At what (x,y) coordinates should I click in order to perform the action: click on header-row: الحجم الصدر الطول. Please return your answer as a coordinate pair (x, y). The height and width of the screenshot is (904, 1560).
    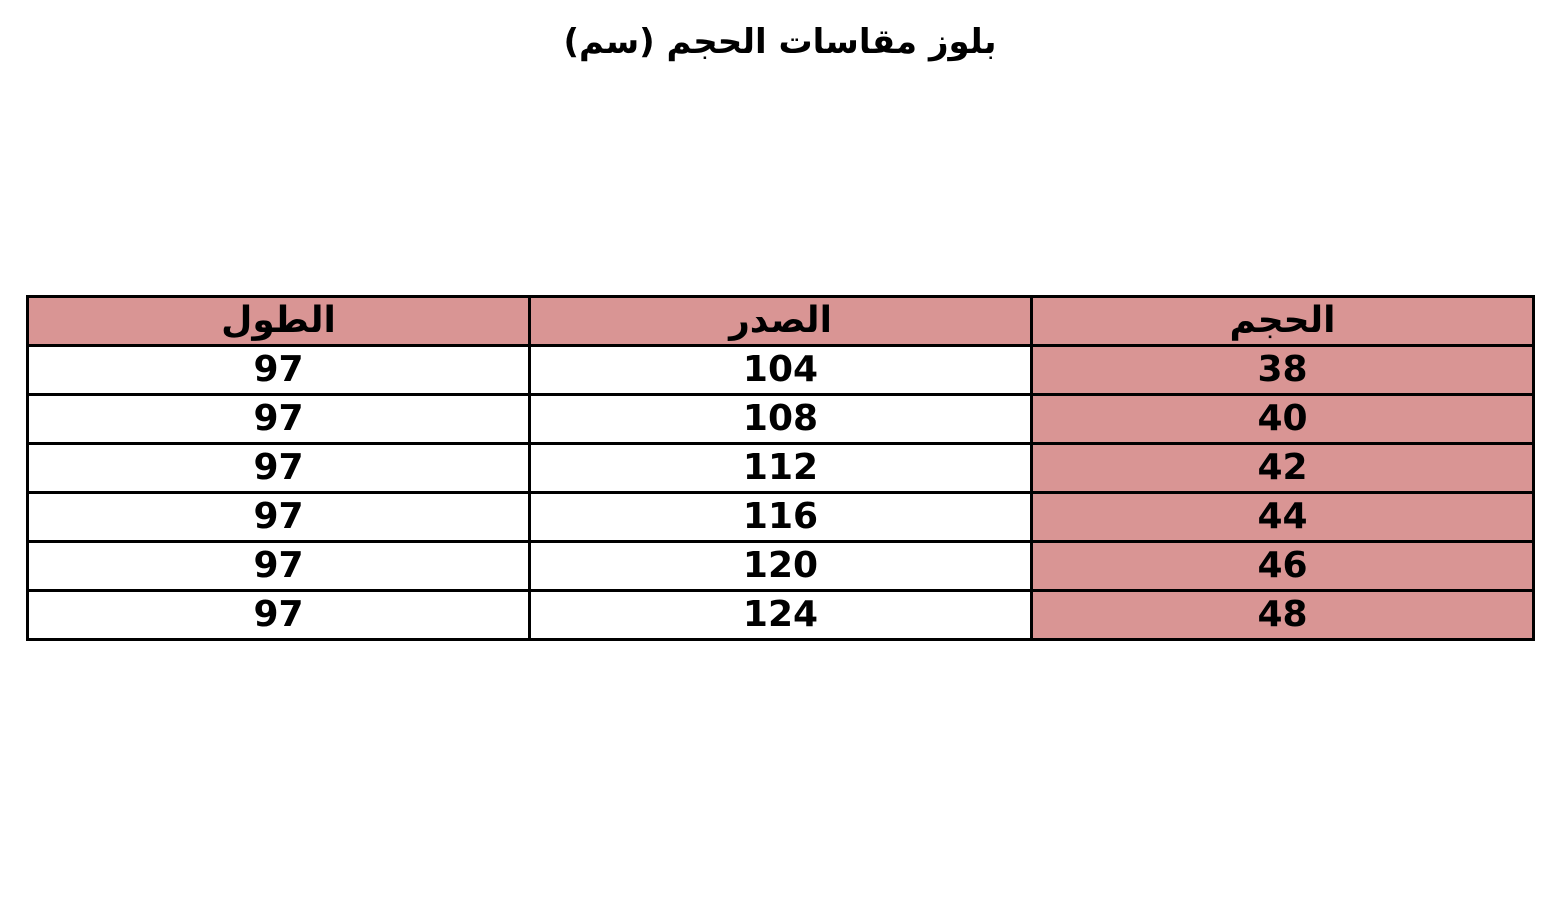
    Looking at the image, I should click on (780, 321).